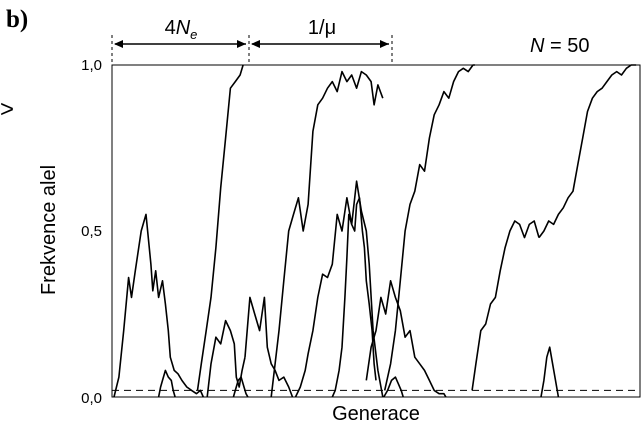  Describe the element at coordinates (7, 109) in the screenshot. I see `left-edge-mark: >` at that location.